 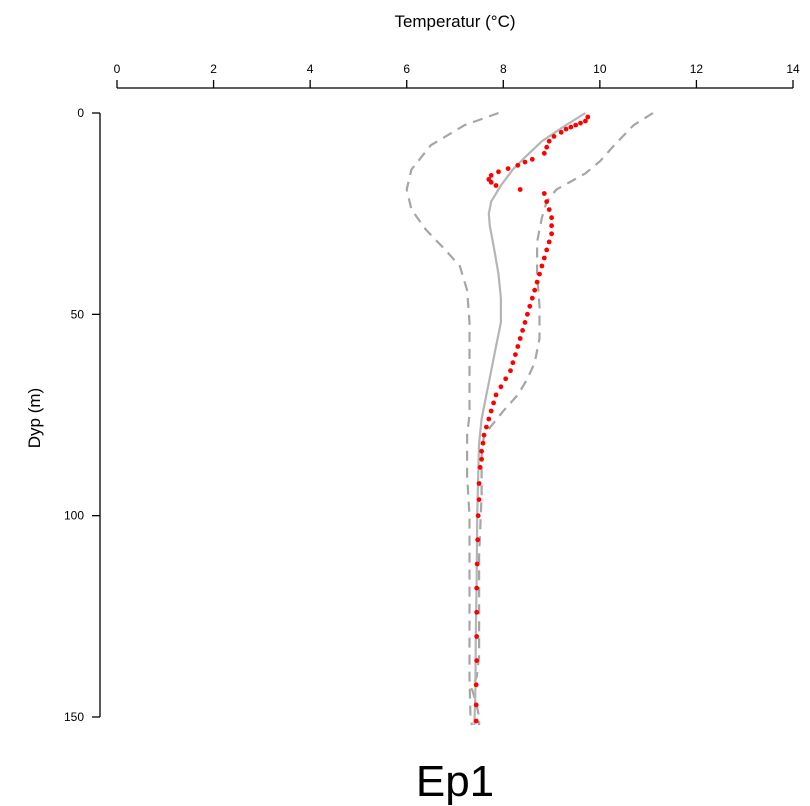 I want to click on x-tick-label: 0, so click(x=117, y=69).